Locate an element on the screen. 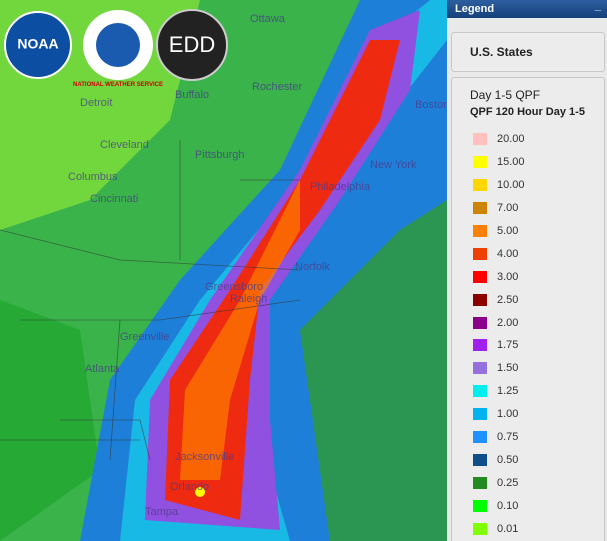 The image size is (607, 541). logos: NOAA NATIONAL WEATHER SERVICE EDD is located at coordinates (116, 48).